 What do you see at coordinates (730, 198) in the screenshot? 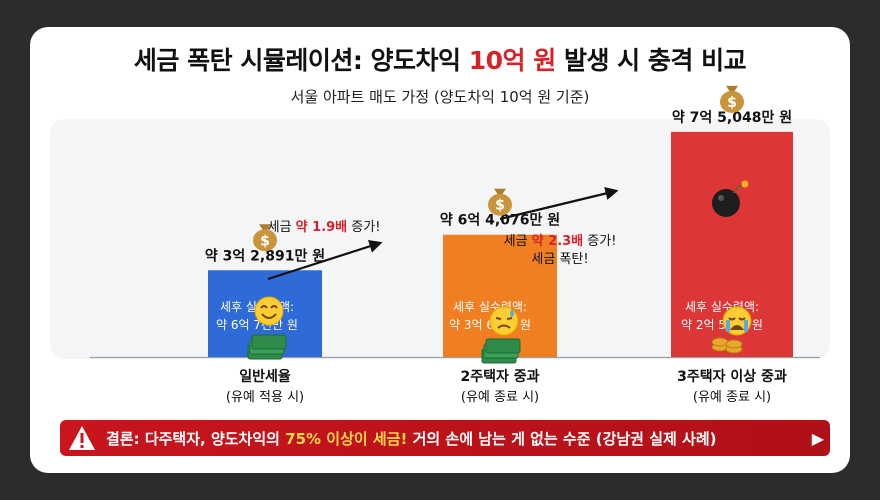
I see `bomb-icon` at bounding box center [730, 198].